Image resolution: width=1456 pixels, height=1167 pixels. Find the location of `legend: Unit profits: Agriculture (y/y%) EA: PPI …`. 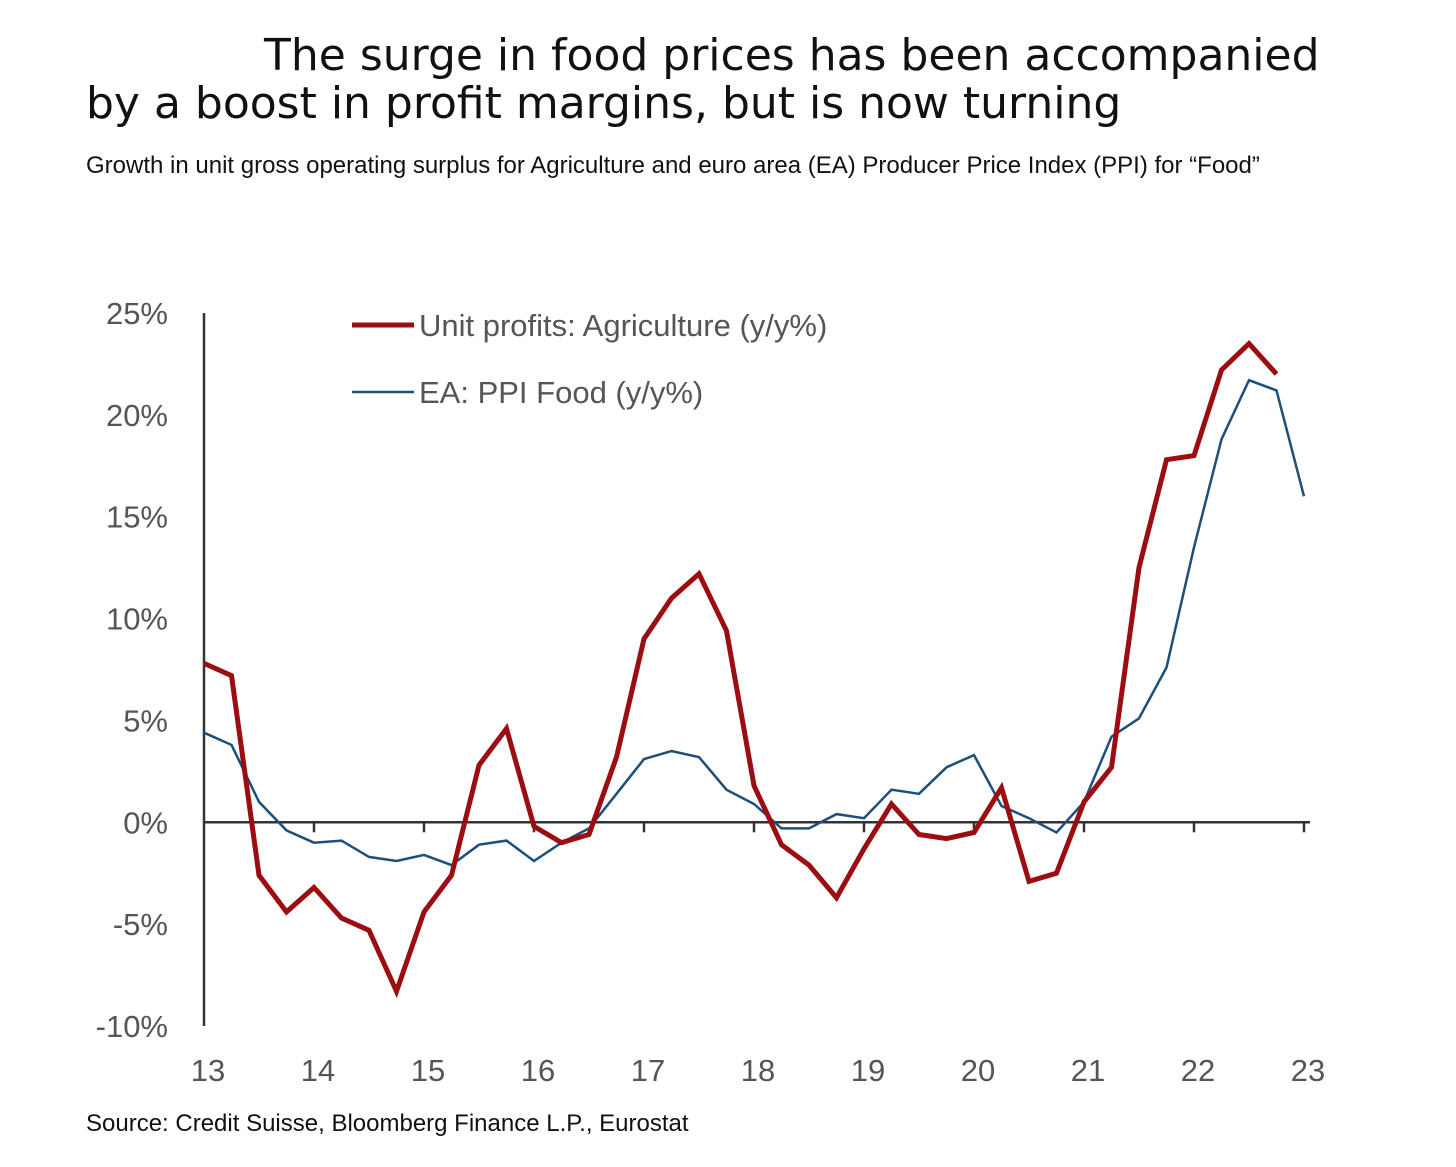

legend: Unit profits: Agriculture (y/y%) EA: PPI … is located at coordinates (589, 359).